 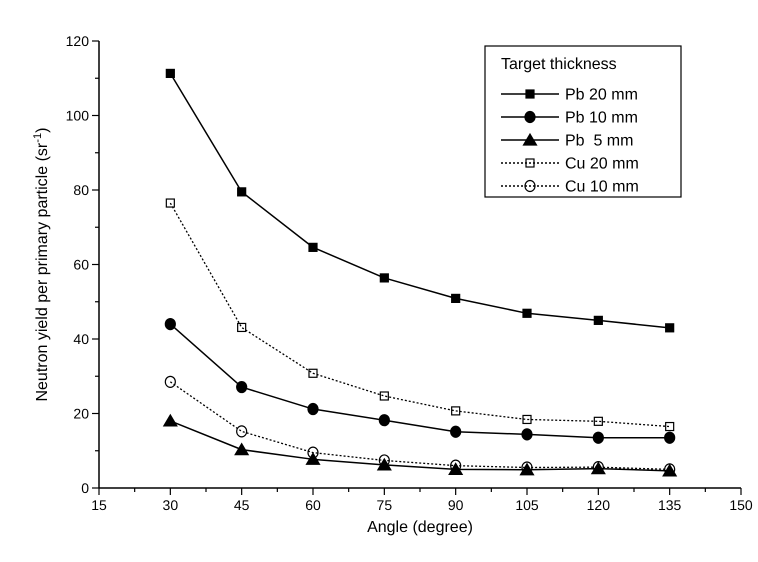 What do you see at coordinates (170, 505) in the screenshot?
I see `x-tick-label: 30` at bounding box center [170, 505].